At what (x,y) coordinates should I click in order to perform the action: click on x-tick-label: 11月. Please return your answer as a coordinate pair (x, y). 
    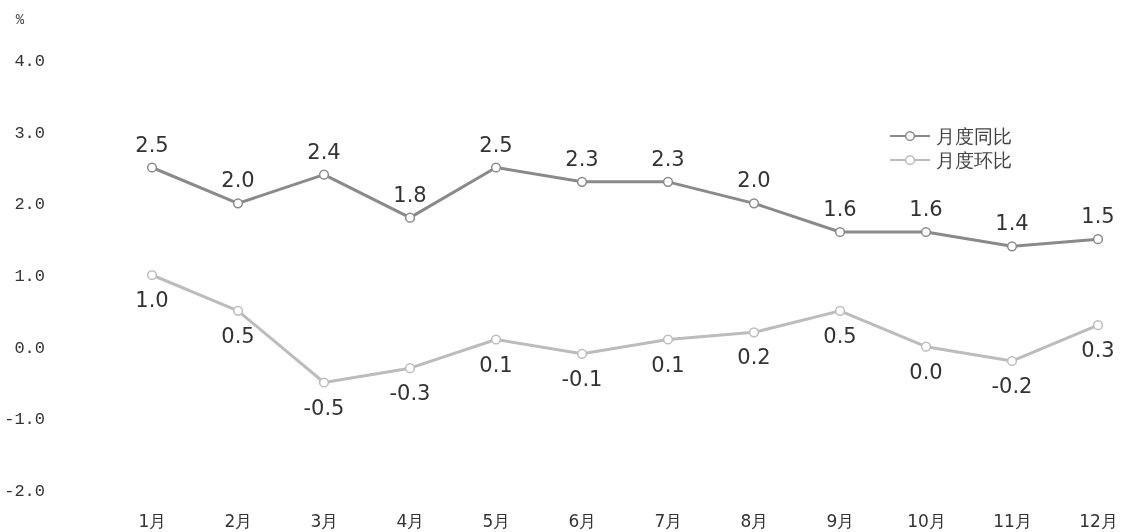
    Looking at the image, I should click on (1012, 521).